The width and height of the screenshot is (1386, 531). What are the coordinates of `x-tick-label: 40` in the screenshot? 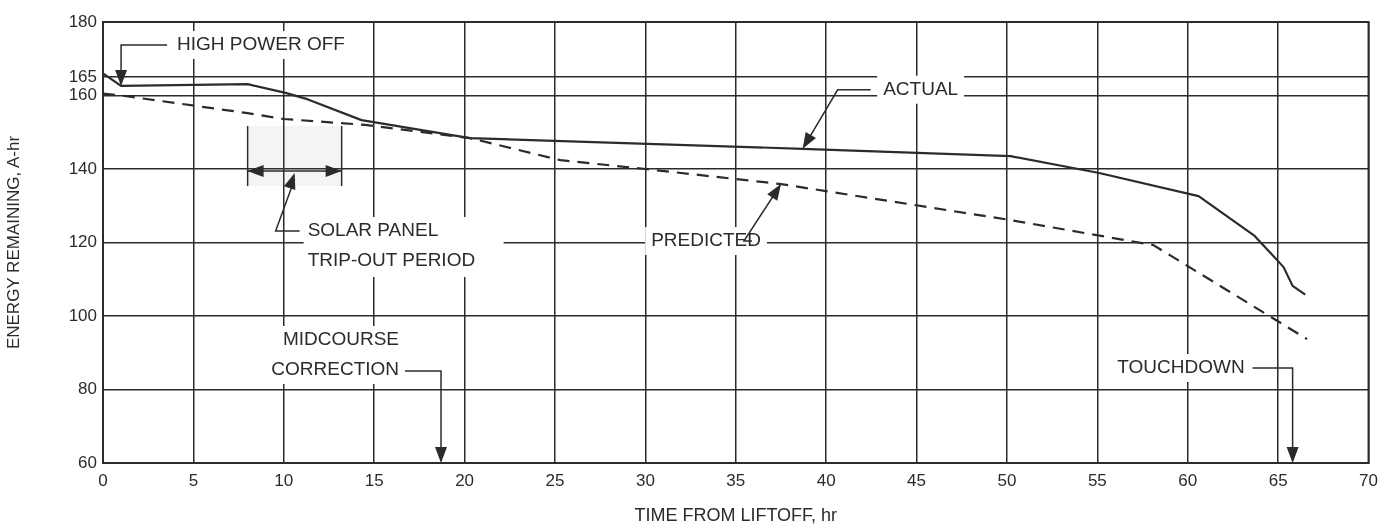 It's located at (826, 480).